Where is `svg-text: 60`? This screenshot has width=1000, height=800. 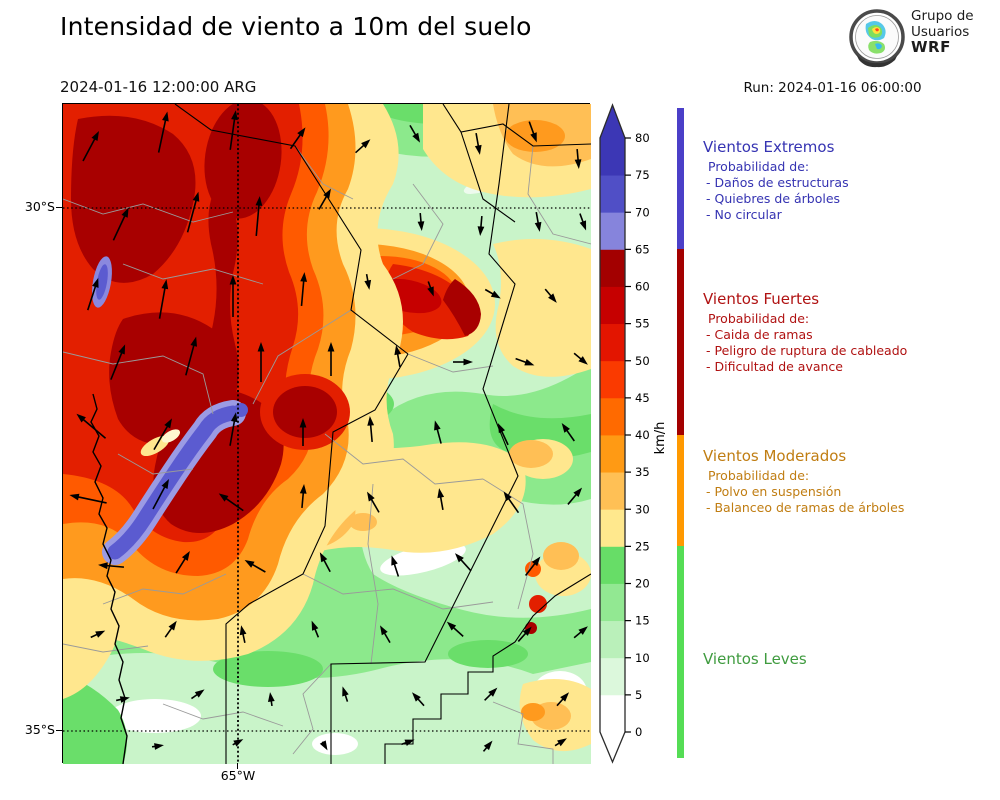 svg-text: 60 is located at coordinates (642, 287).